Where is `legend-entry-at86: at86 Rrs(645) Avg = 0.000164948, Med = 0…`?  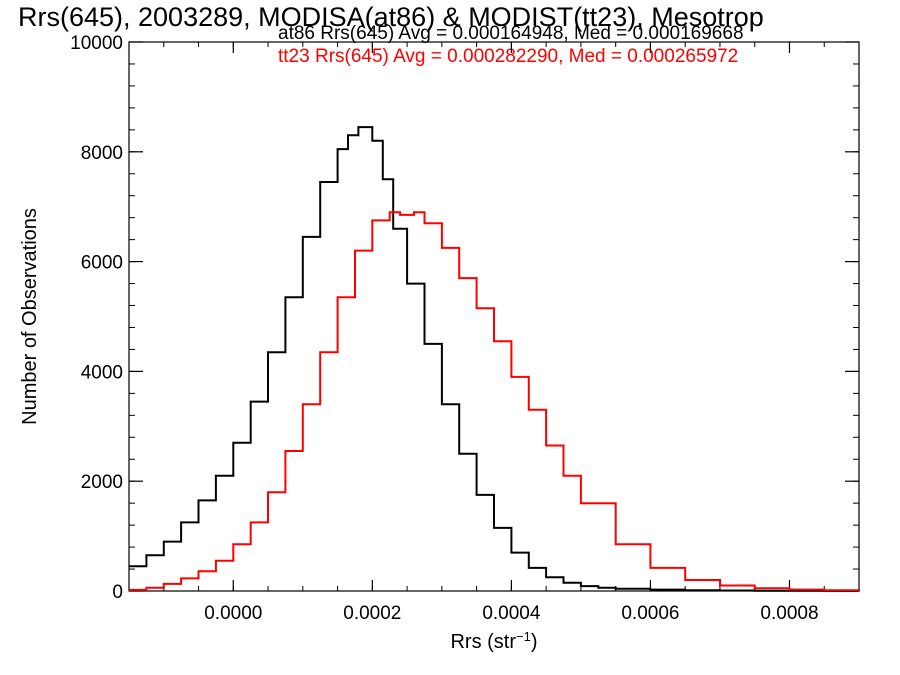 legend-entry-at86: at86 Rrs(645) Avg = 0.000164948, Med = 0… is located at coordinates (511, 33).